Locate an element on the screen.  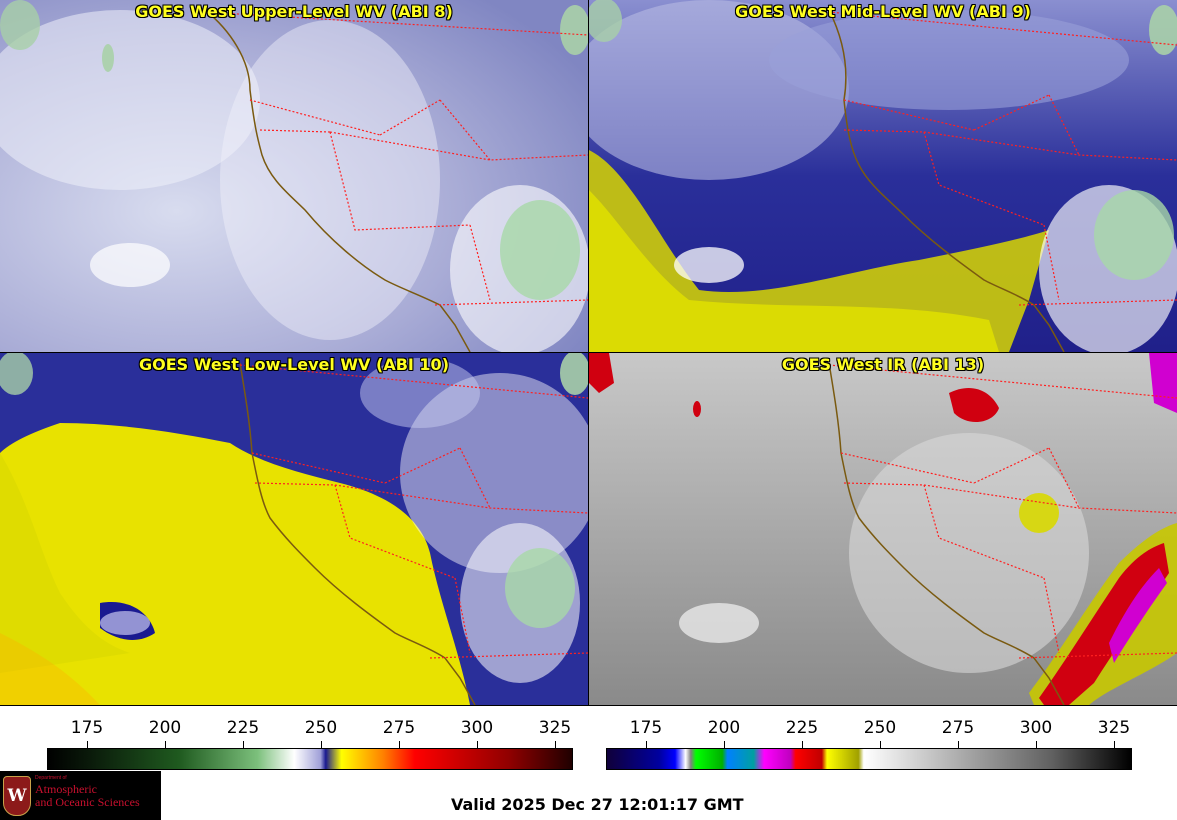
panel-title: GOES West IR (ABI 13) is located at coordinates (883, 364).